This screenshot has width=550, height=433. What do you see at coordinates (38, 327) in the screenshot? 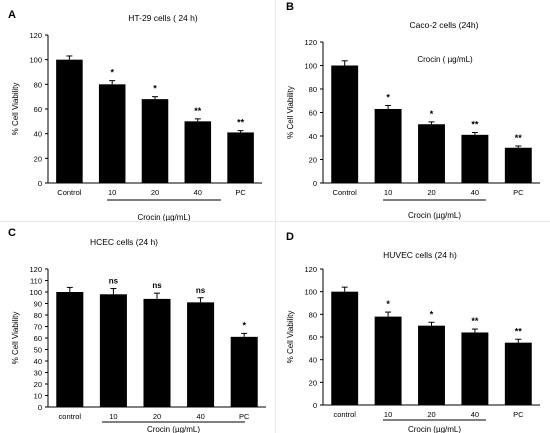
I see `y-tick-label: 70` at bounding box center [38, 327].